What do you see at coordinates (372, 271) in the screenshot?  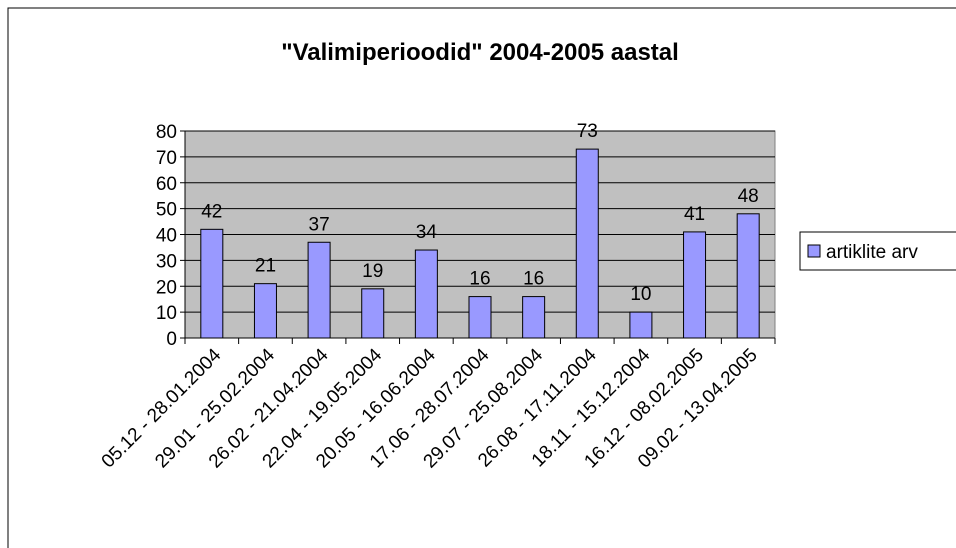 I see `data-label: 19` at bounding box center [372, 271].